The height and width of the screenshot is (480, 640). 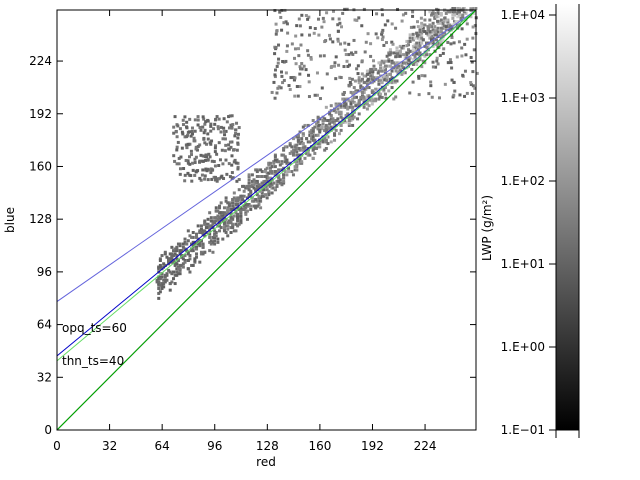 I want to click on x-tick-label: 192, so click(x=372, y=446).